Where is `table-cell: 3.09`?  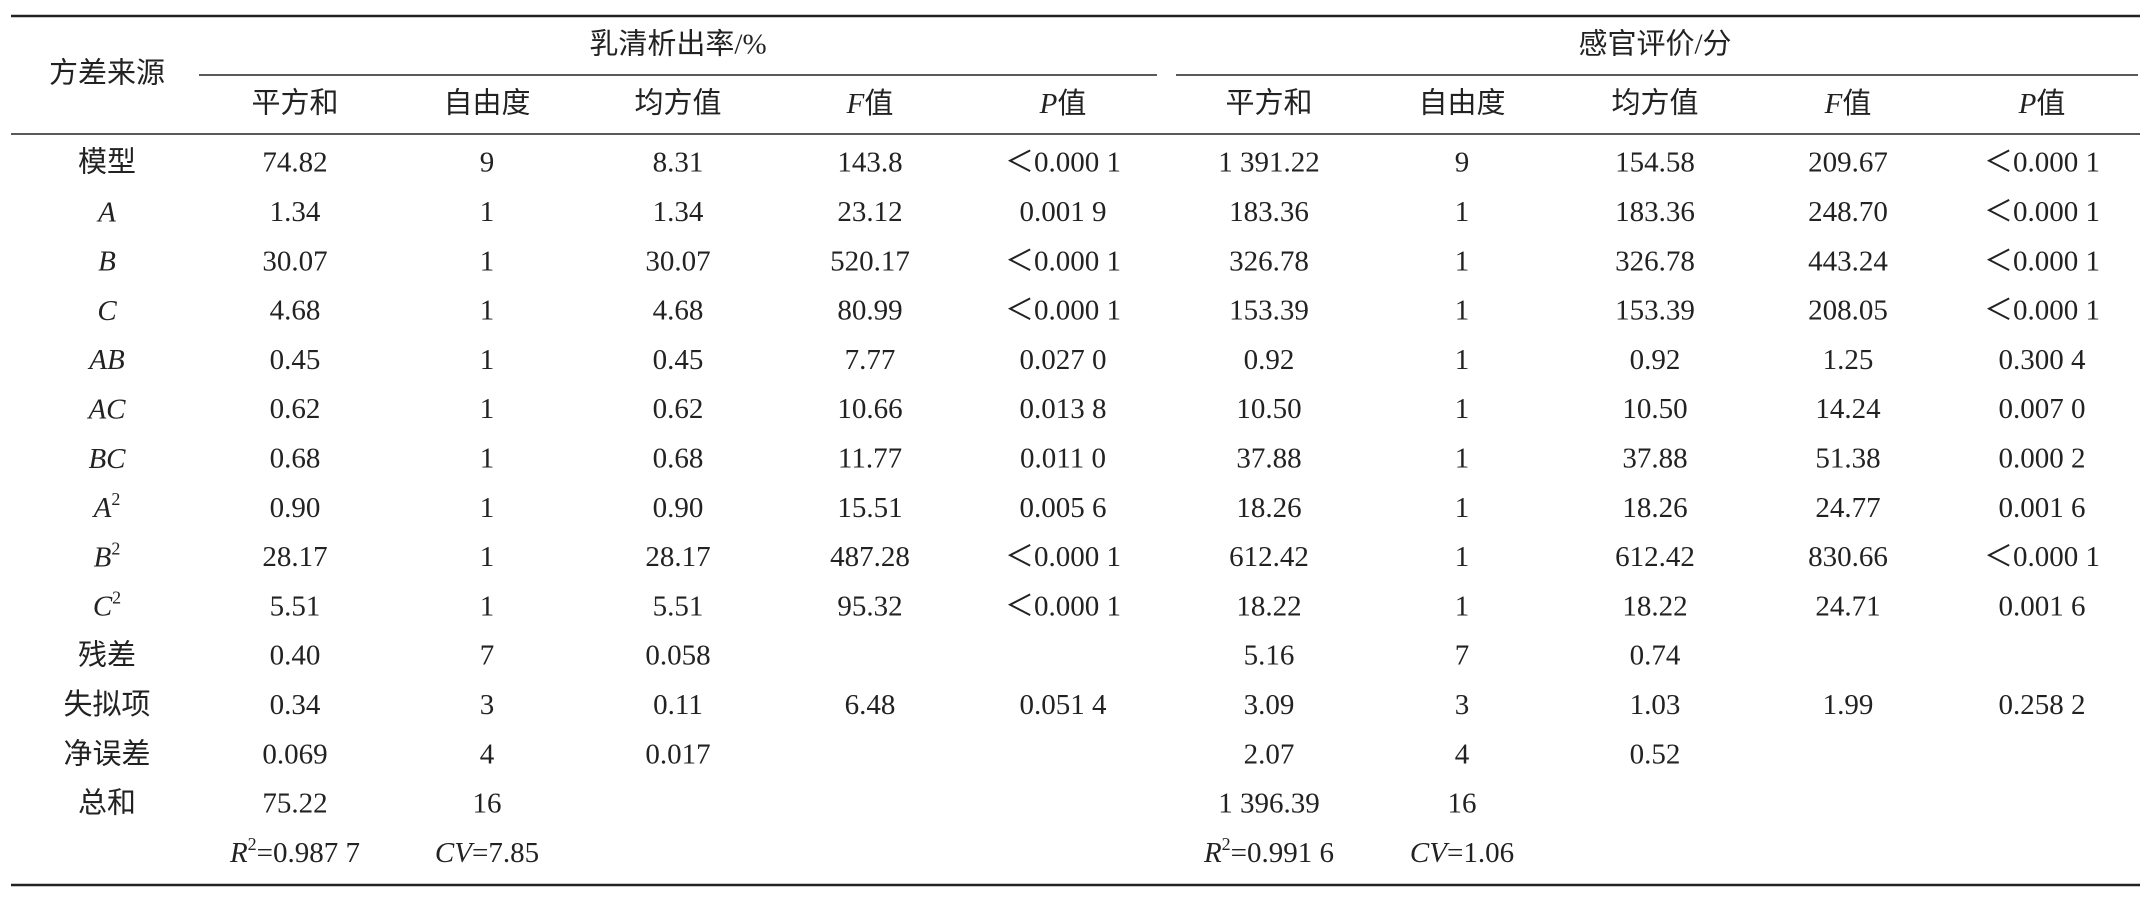
table-cell: 3.09 is located at coordinates (1269, 705).